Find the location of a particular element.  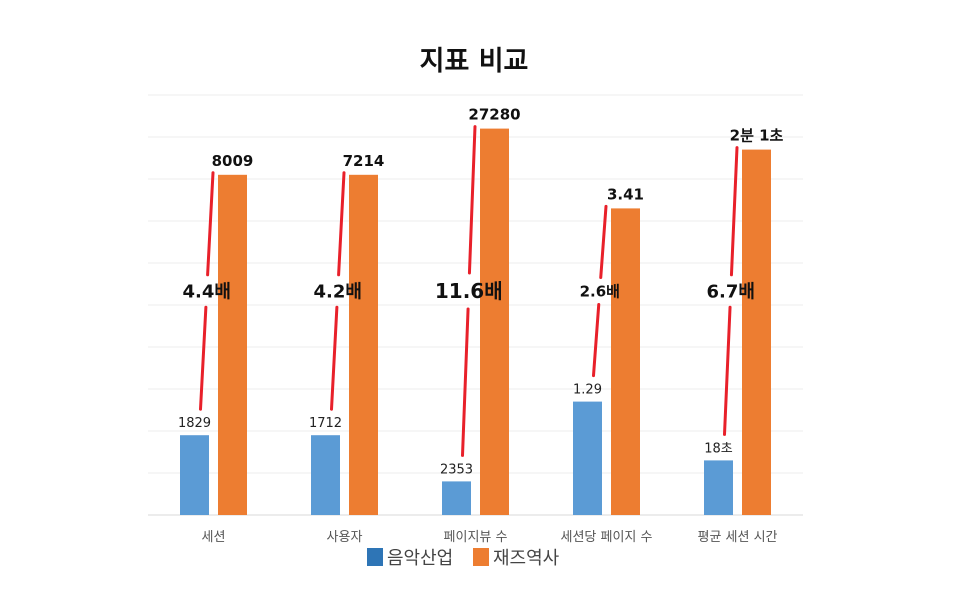

ratio-label: 2.6배 is located at coordinates (600, 291).